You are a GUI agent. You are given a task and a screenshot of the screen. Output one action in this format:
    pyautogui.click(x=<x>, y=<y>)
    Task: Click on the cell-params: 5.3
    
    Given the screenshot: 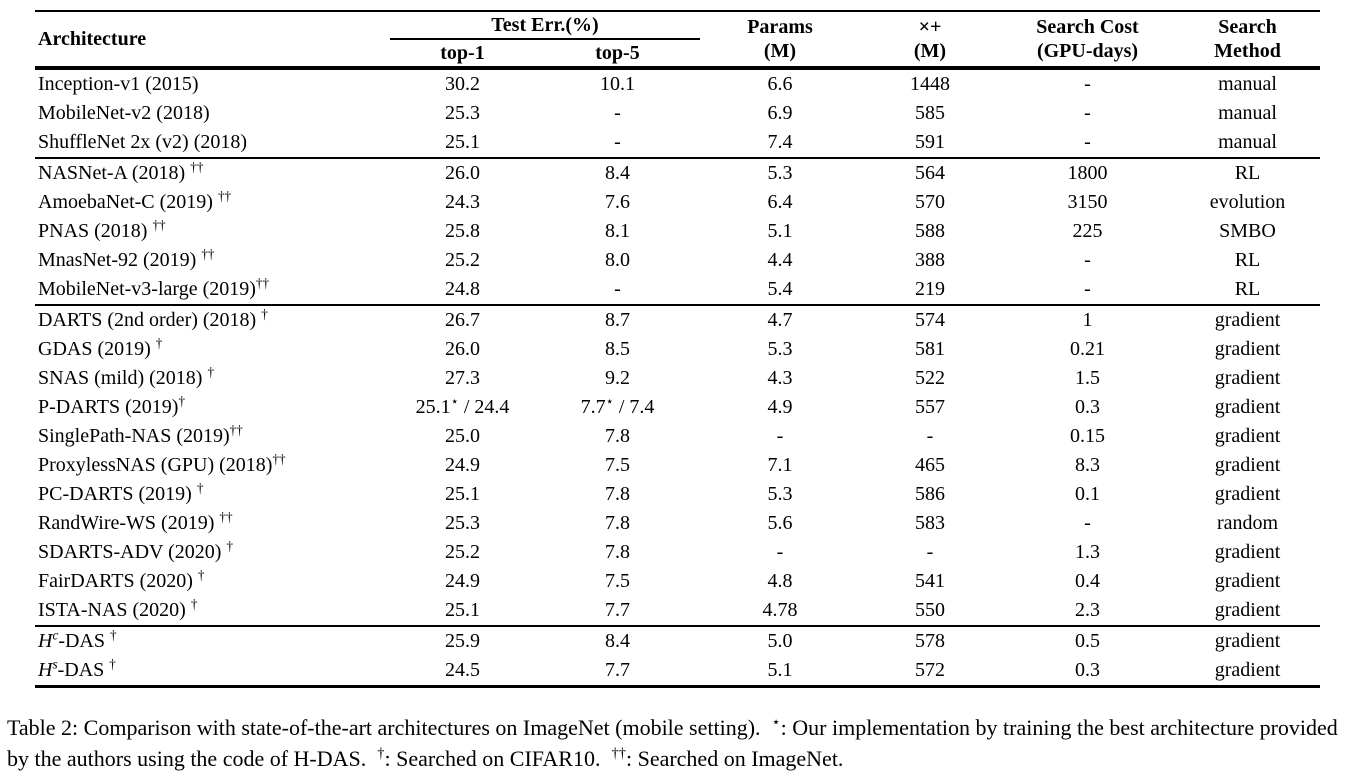 What is the action you would take?
    pyautogui.click(x=780, y=349)
    